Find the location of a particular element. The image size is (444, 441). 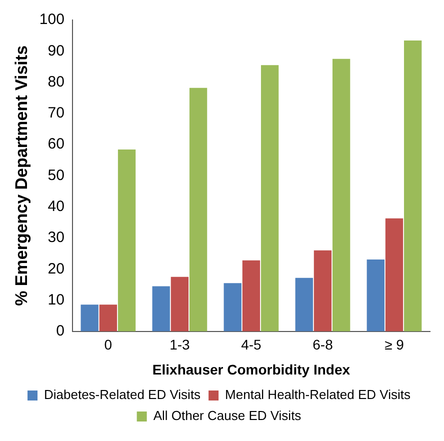

y-tick-label: 80 is located at coordinates (56, 81).